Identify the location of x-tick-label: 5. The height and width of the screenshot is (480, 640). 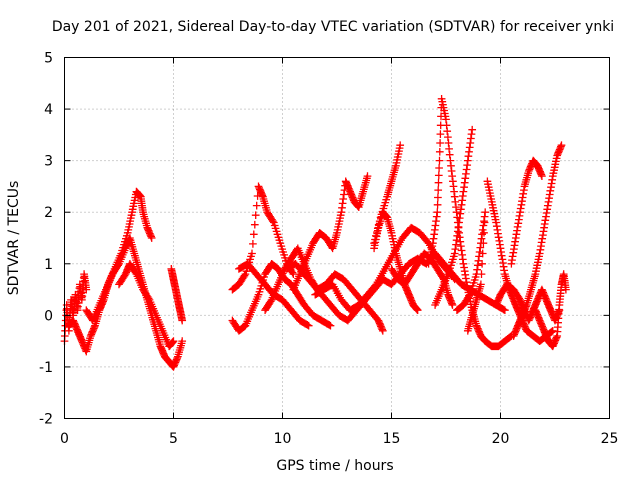
(173, 439).